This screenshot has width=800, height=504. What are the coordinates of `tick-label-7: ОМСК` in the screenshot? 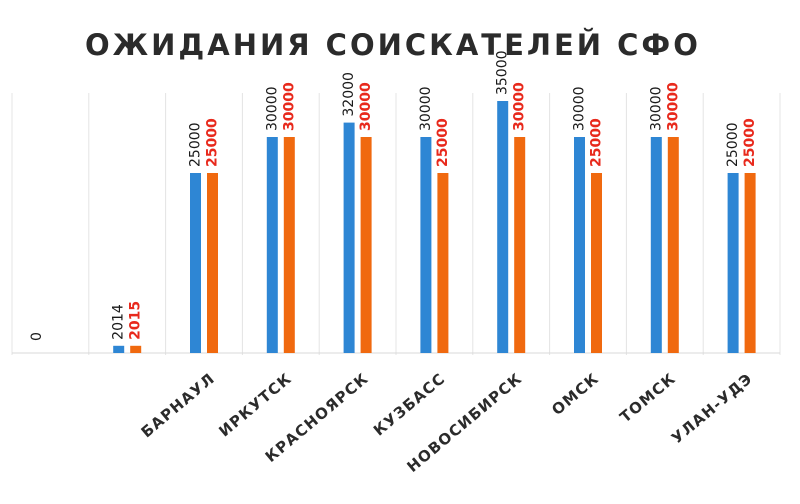 It's located at (575, 394).